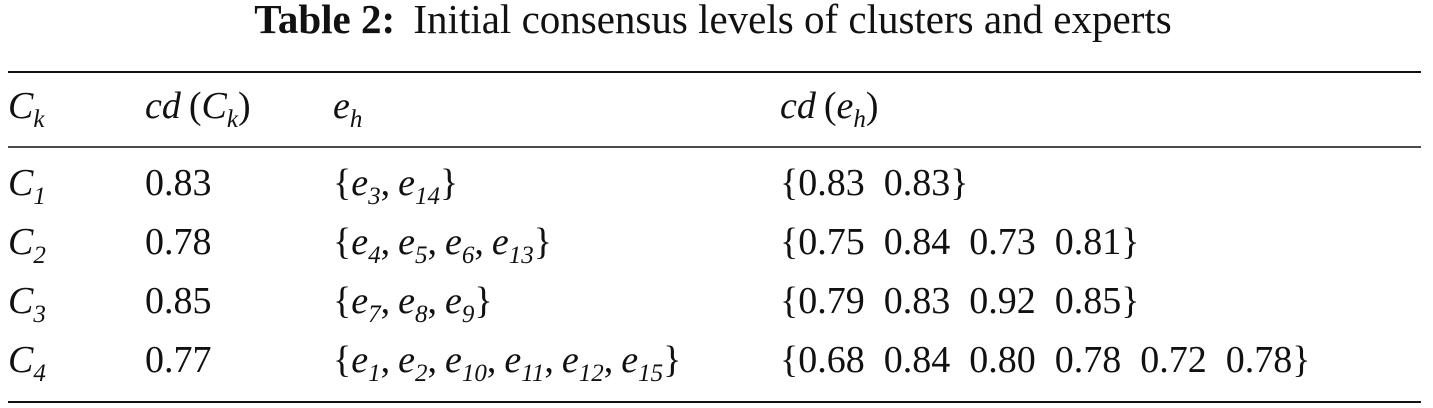 The height and width of the screenshot is (408, 1433). What do you see at coordinates (874, 183) in the screenshot?
I see `expert-cd-cell: {0.83 0.83}` at bounding box center [874, 183].